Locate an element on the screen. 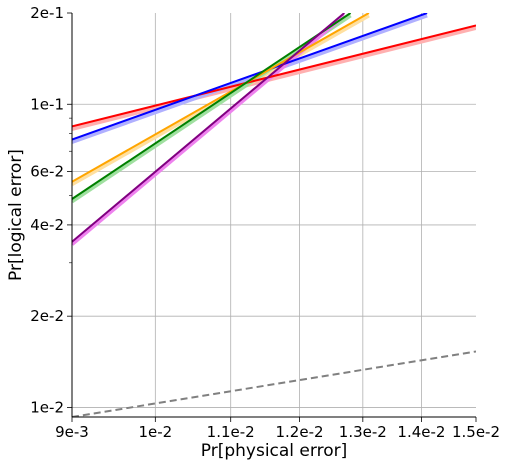 This screenshot has width=508, height=467. x-axis-label: Pr[physical error] is located at coordinates (274, 451).